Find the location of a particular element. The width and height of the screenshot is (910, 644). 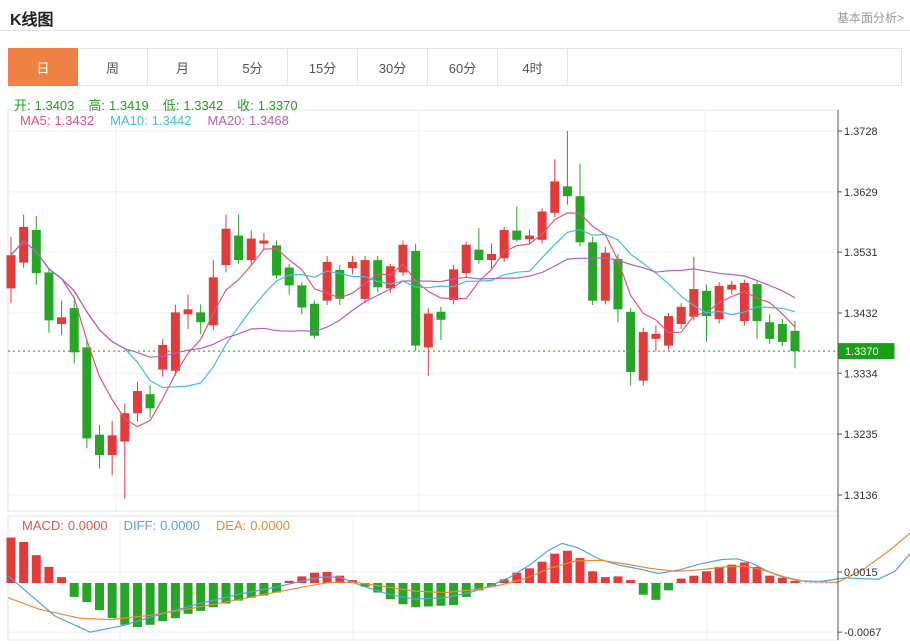

macd-axis-label: -0.0067 is located at coordinates (862, 633).